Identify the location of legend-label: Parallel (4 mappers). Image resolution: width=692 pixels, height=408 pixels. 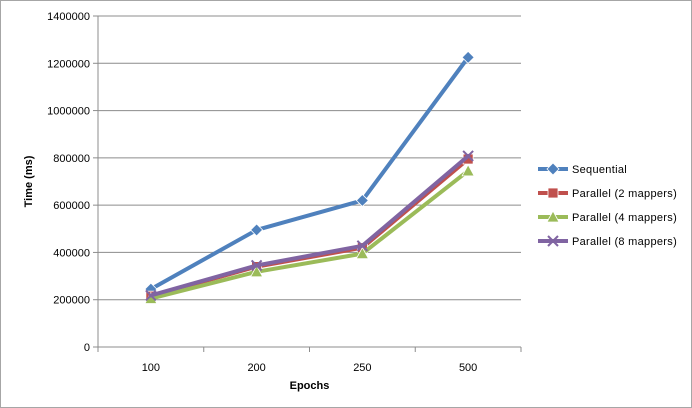
(624, 218).